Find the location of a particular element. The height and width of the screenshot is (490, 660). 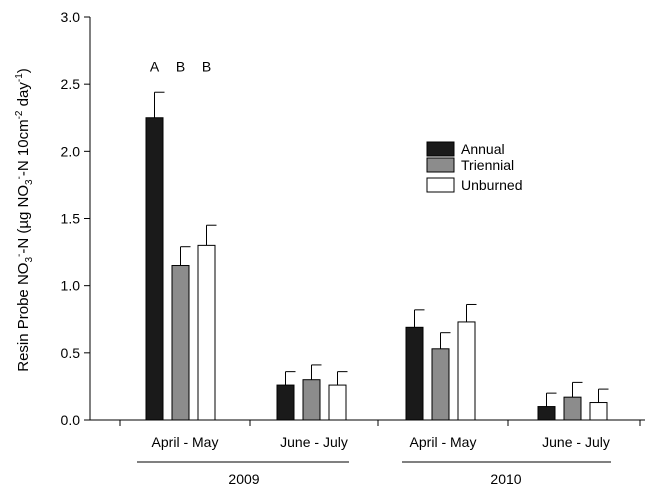

legend-label: Unburned is located at coordinates (492, 185).